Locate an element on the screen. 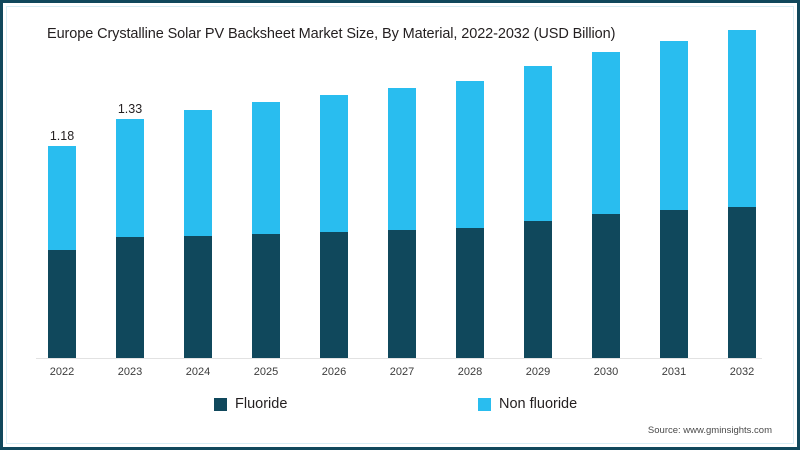 The height and width of the screenshot is (450, 800). bar-segment-non-fluoride-2029 is located at coordinates (538, 144).